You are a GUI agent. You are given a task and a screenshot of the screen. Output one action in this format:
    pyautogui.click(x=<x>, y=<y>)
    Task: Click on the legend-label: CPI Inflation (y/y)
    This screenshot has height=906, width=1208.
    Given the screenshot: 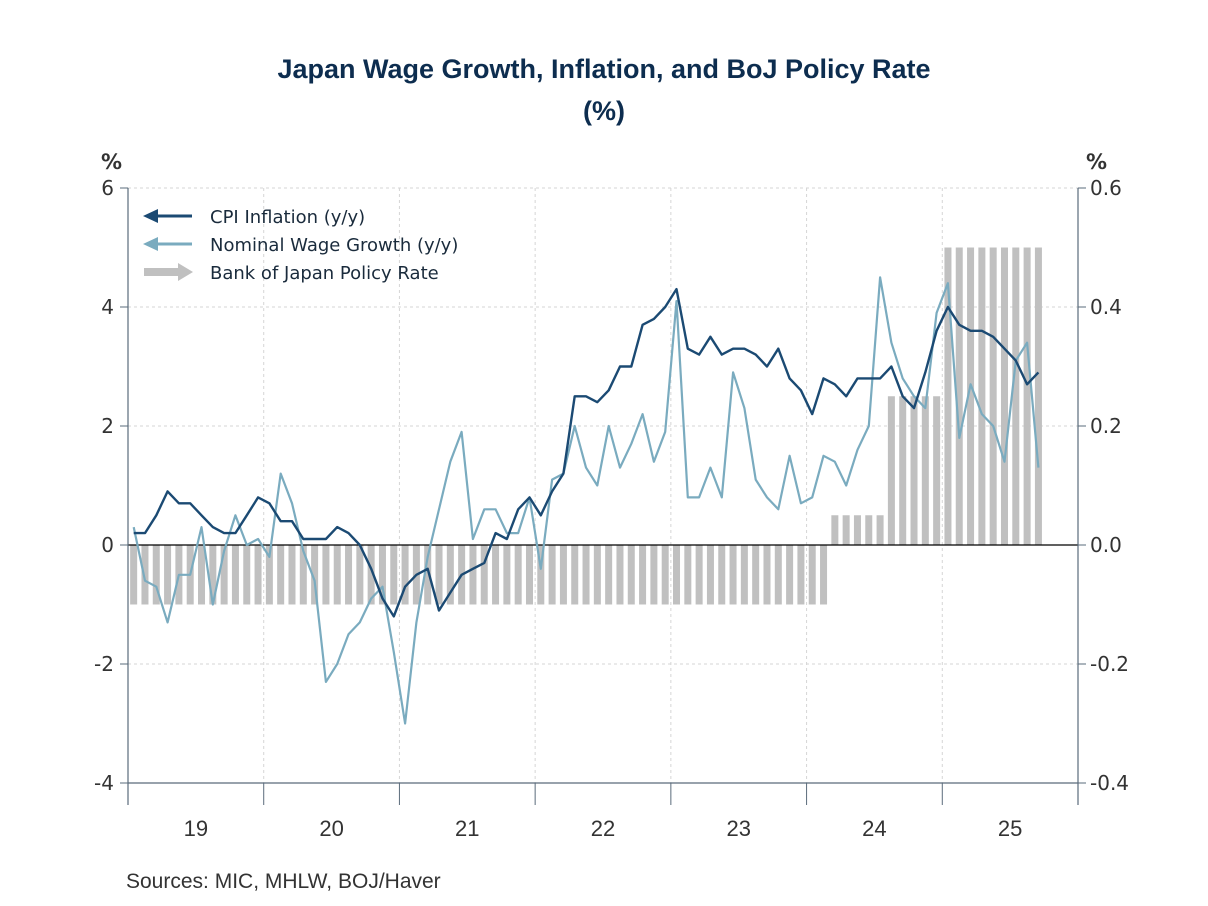 What is the action you would take?
    pyautogui.click(x=287, y=217)
    